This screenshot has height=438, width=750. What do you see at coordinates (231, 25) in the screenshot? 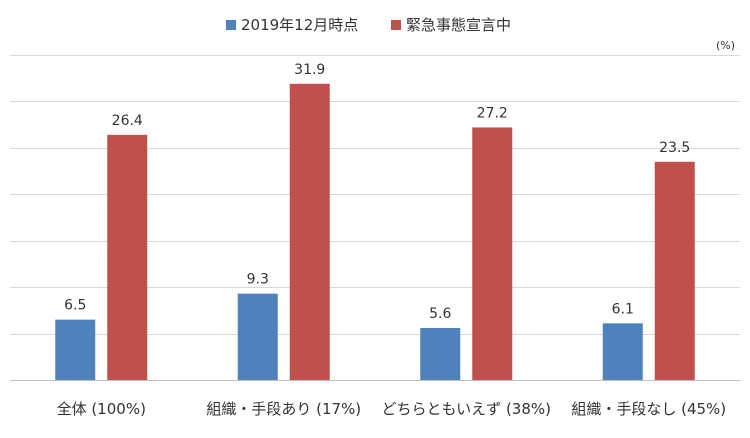
I see `legend-swatch-2019` at bounding box center [231, 25].